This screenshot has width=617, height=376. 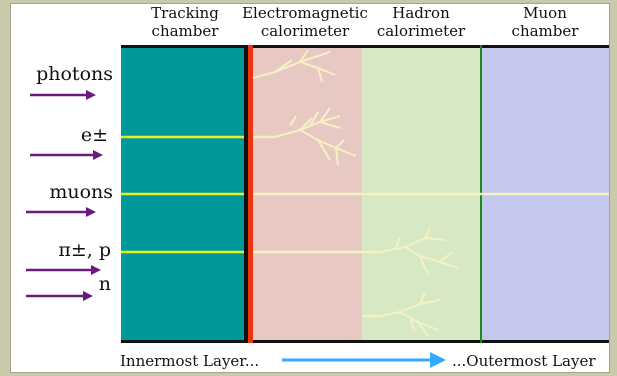 I want to click on arrow-muons, so click(x=61, y=212).